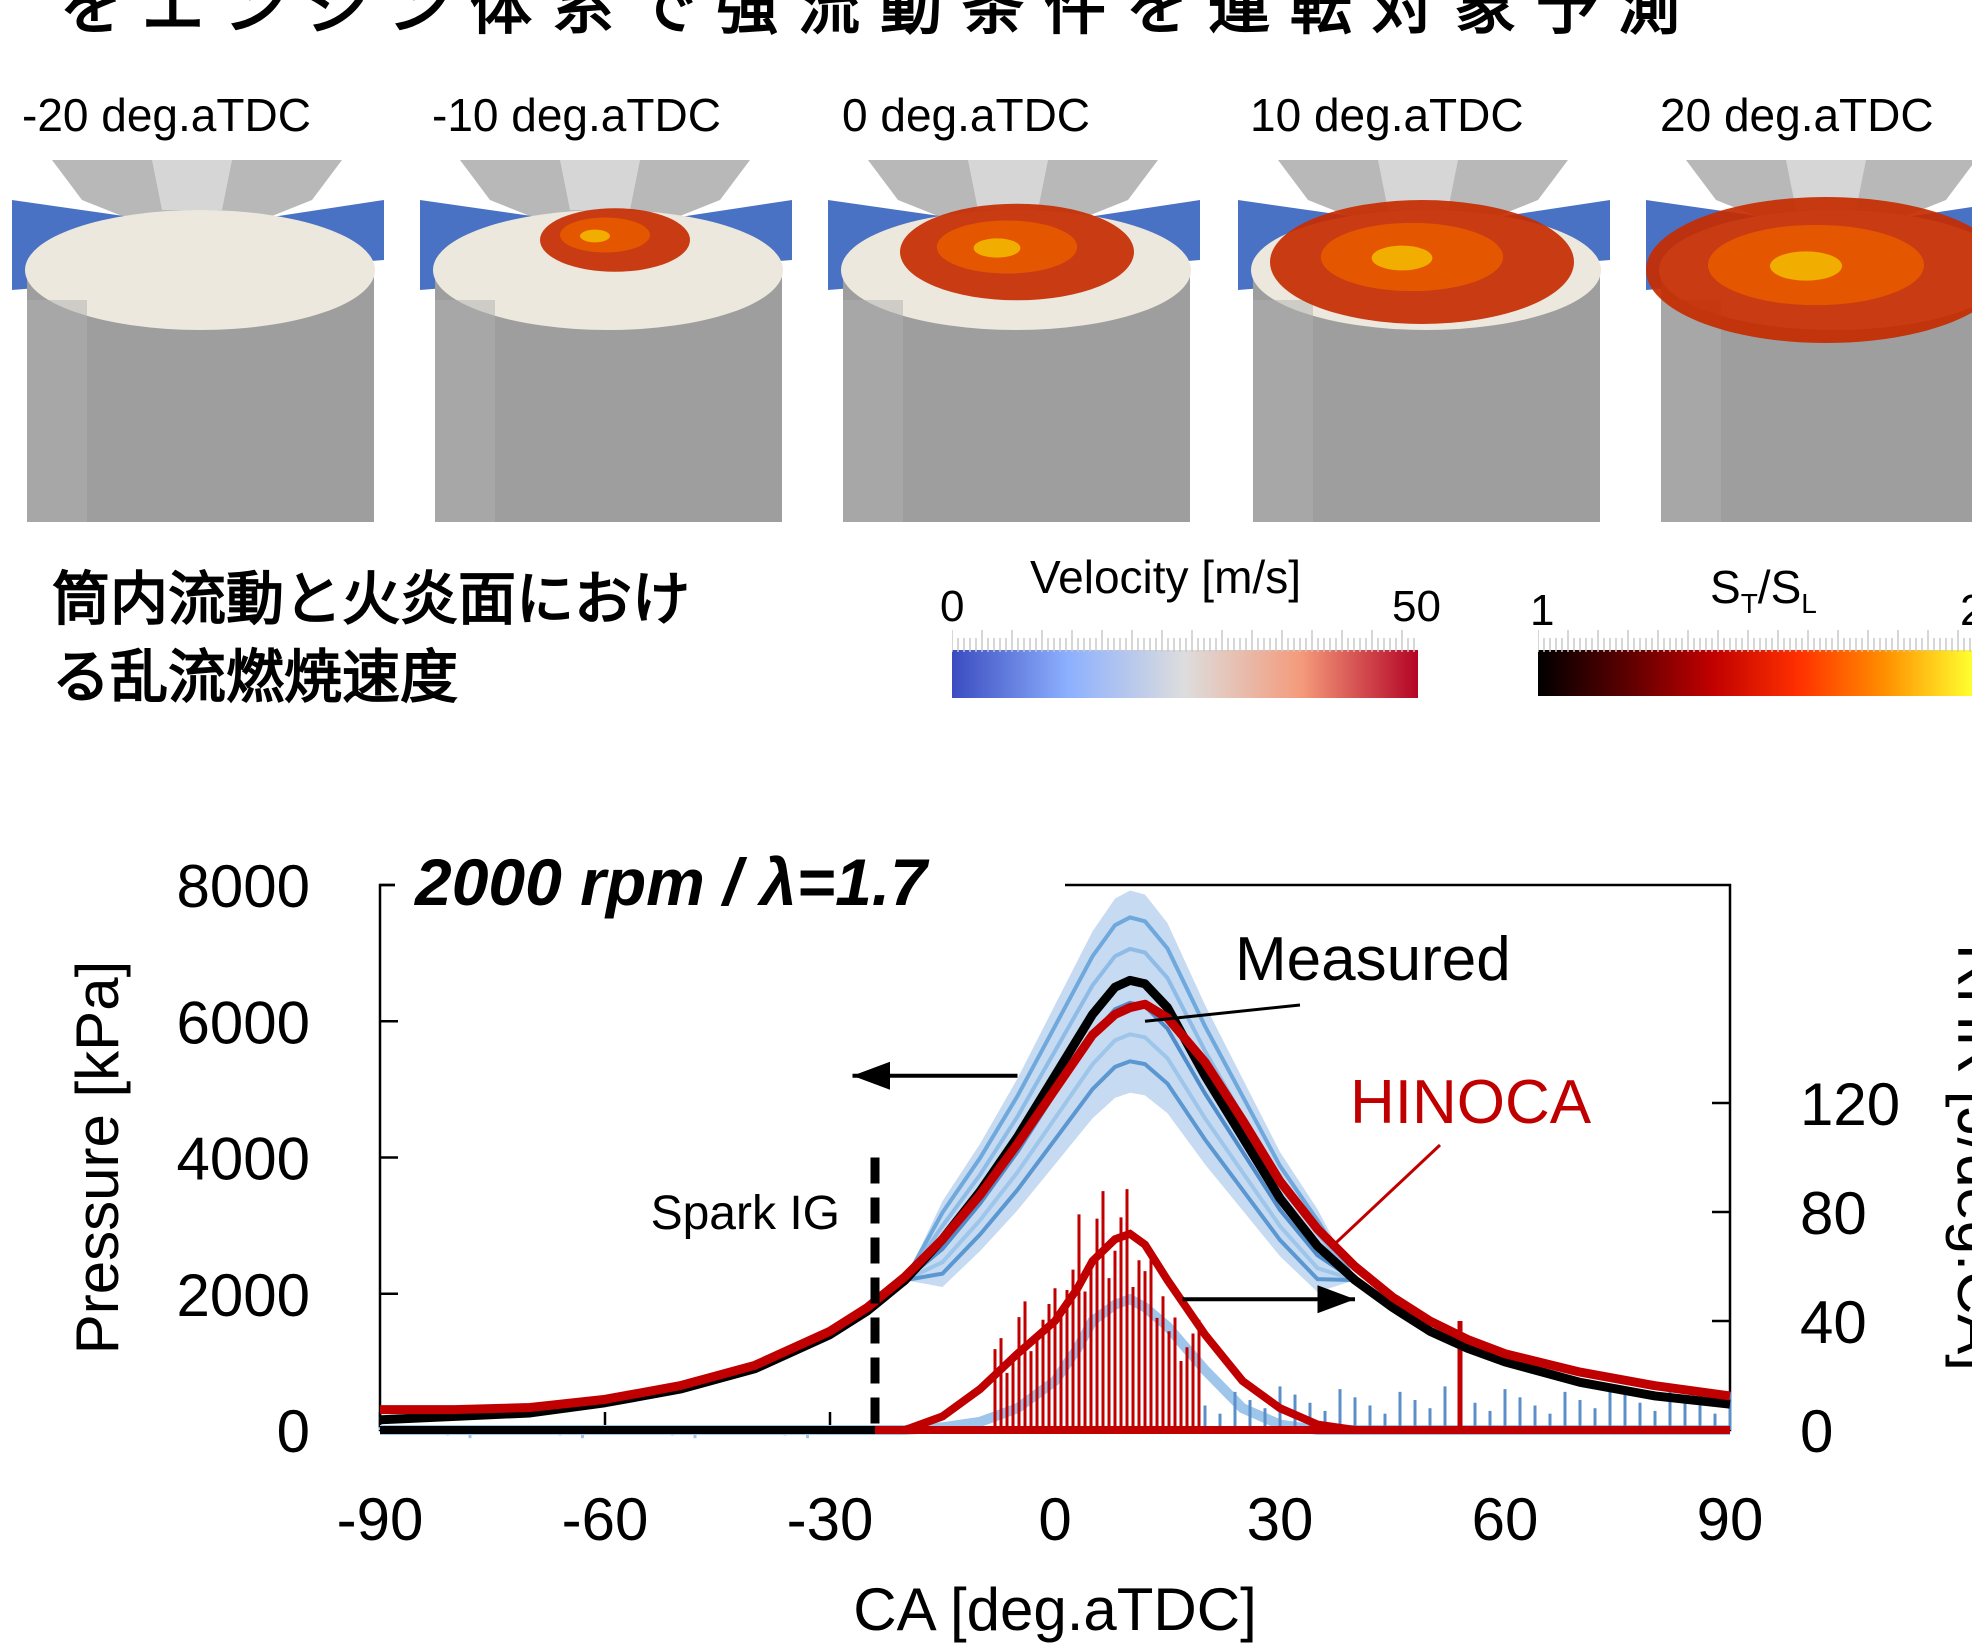 The height and width of the screenshot is (1649, 1972). I want to click on frame-label: 10 deg.aTDC, so click(1387, 115).